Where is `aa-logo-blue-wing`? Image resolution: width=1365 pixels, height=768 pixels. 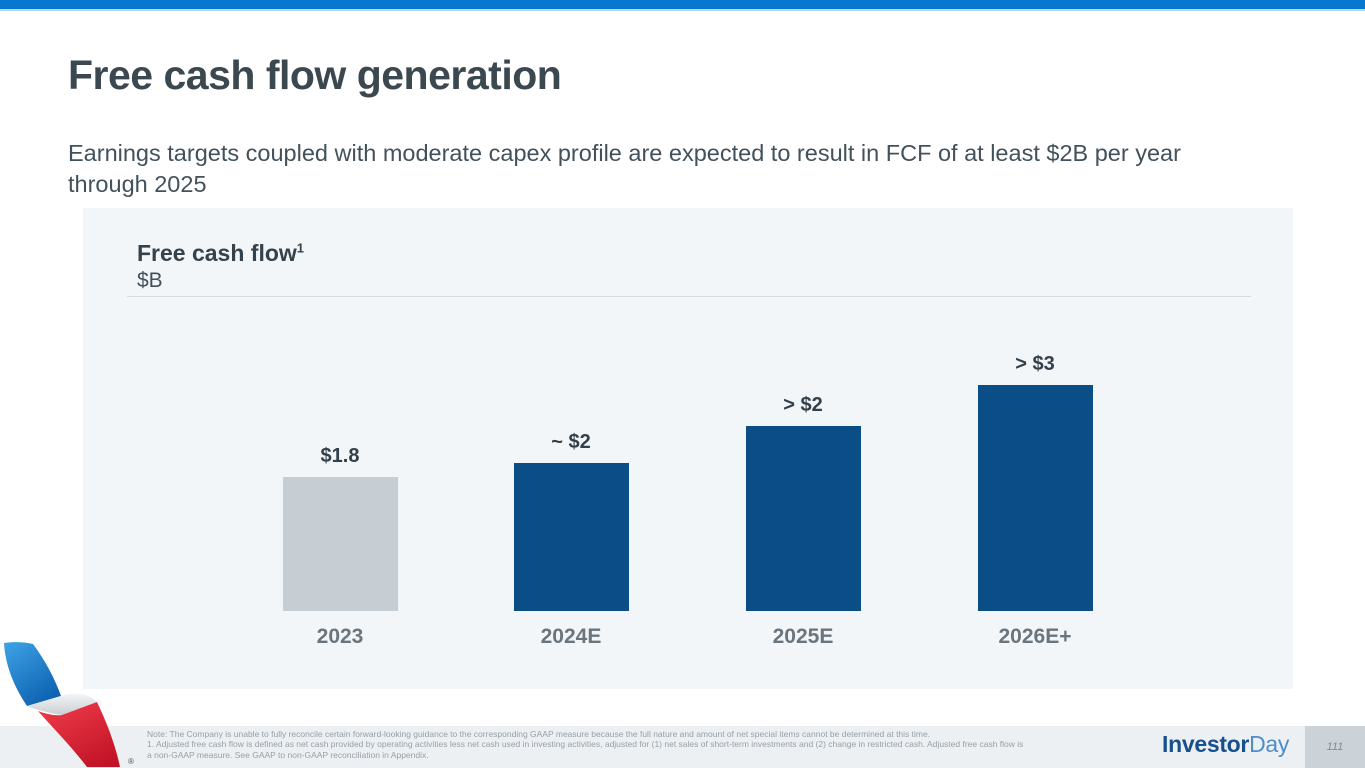 aa-logo-blue-wing is located at coordinates (32, 674).